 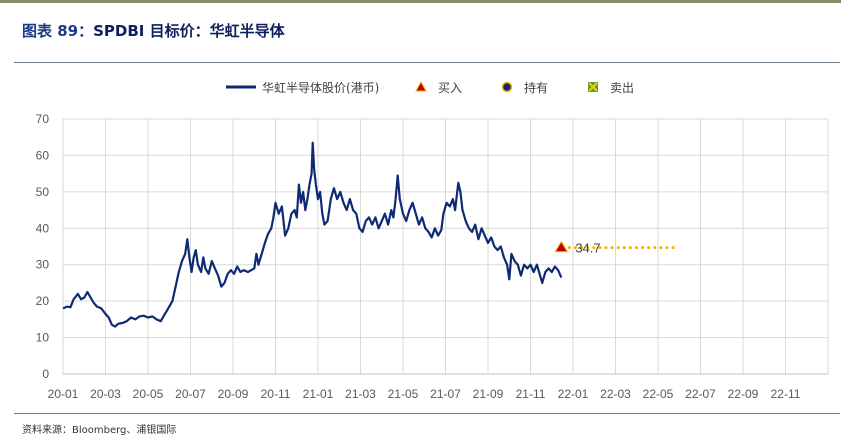 I want to click on chart-legend: 华虹半导体股价(港币) 买入 持有 卖出, so click(x=430, y=87).